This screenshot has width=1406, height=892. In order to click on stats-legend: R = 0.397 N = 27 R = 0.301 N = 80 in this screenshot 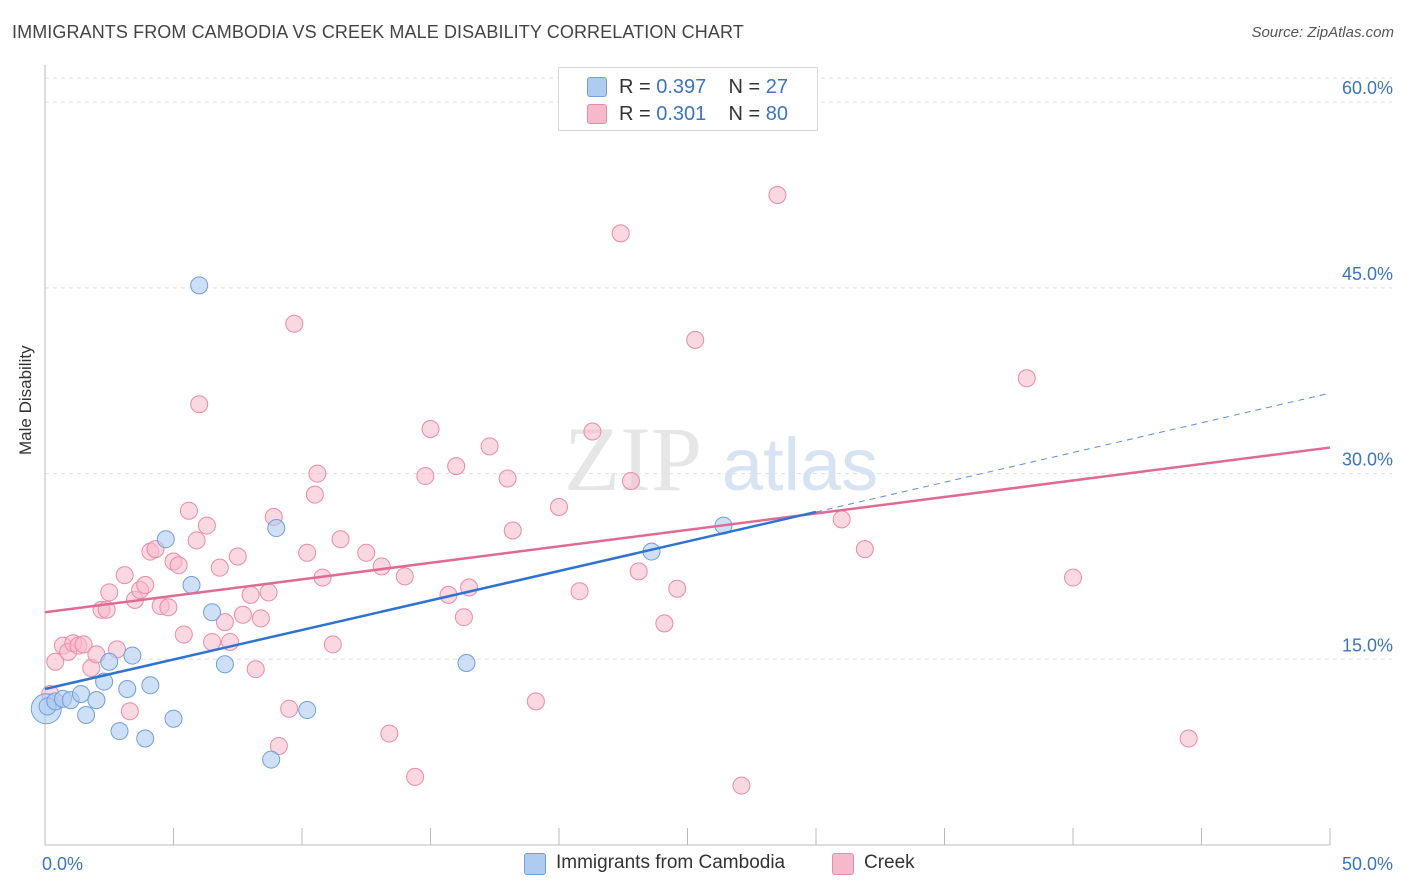, I will do `click(688, 99)`.